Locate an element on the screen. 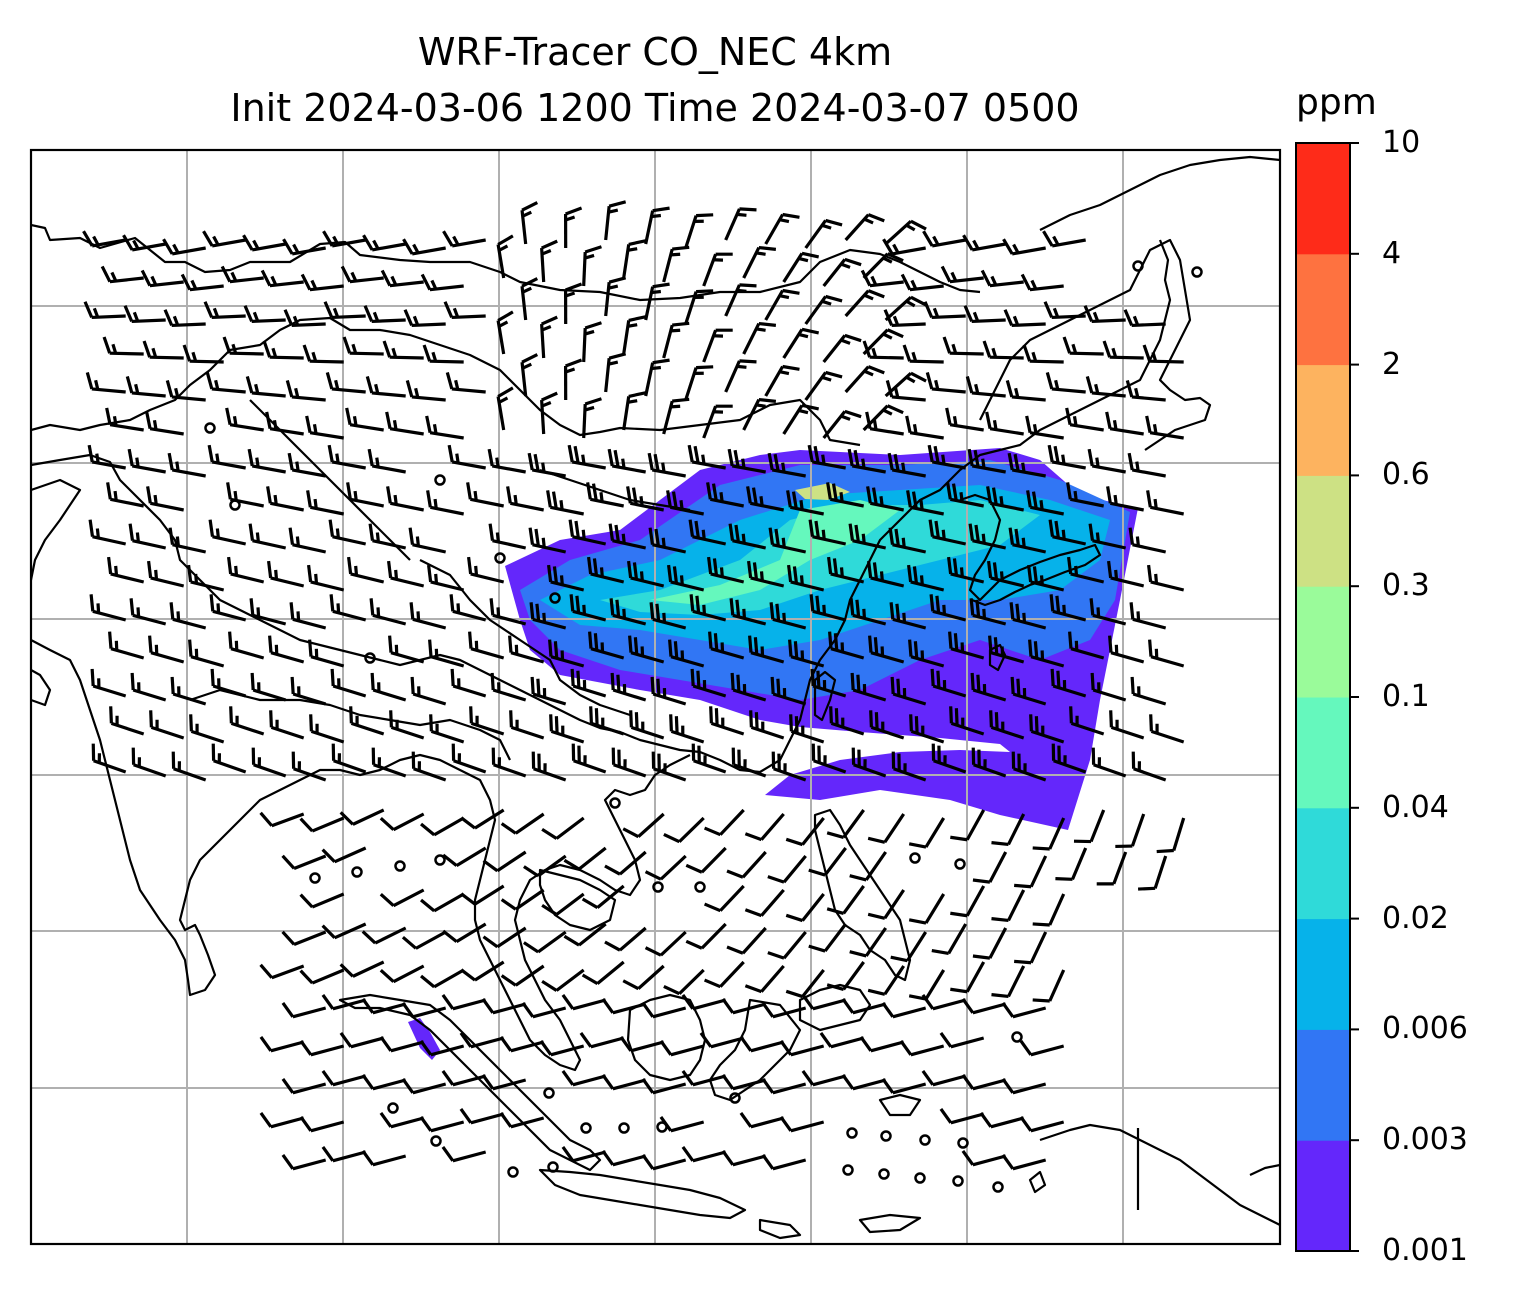 This screenshot has width=1528, height=1306. colorbar-tick-label: 0.02 is located at coordinates (1415, 918).